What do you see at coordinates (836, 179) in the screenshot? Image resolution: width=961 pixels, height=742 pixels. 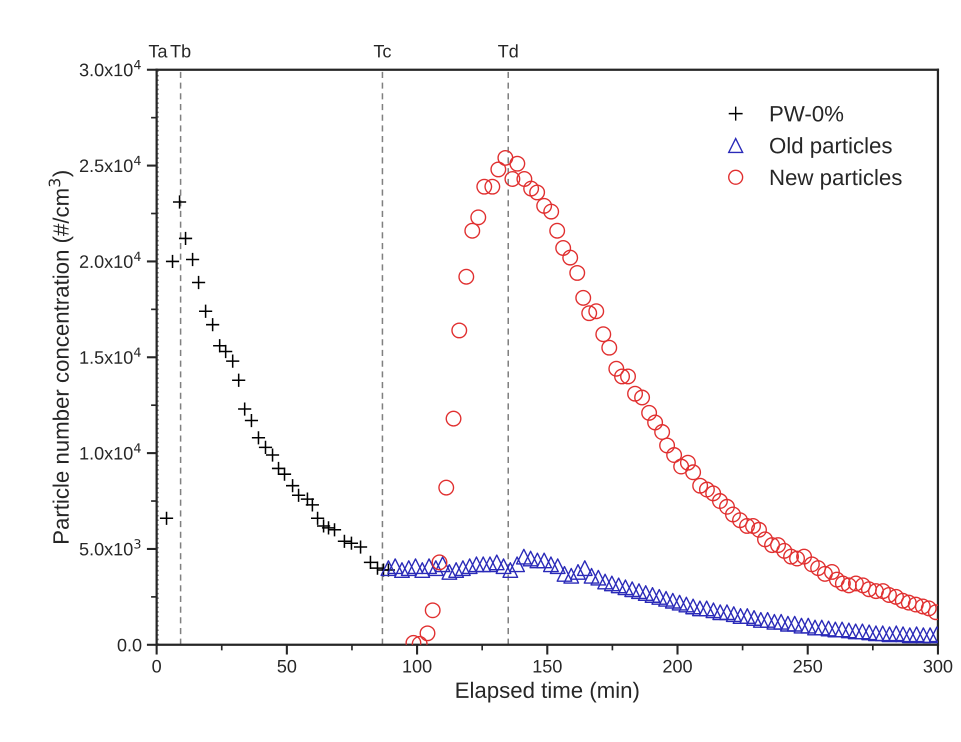 I see `legend-label: New particles` at bounding box center [836, 179].